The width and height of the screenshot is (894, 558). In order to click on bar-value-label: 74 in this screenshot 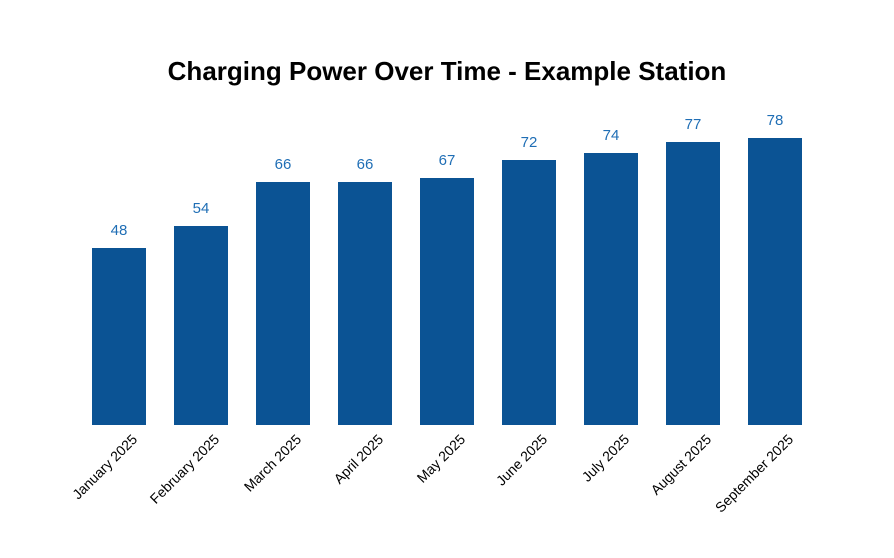, I will do `click(611, 135)`.